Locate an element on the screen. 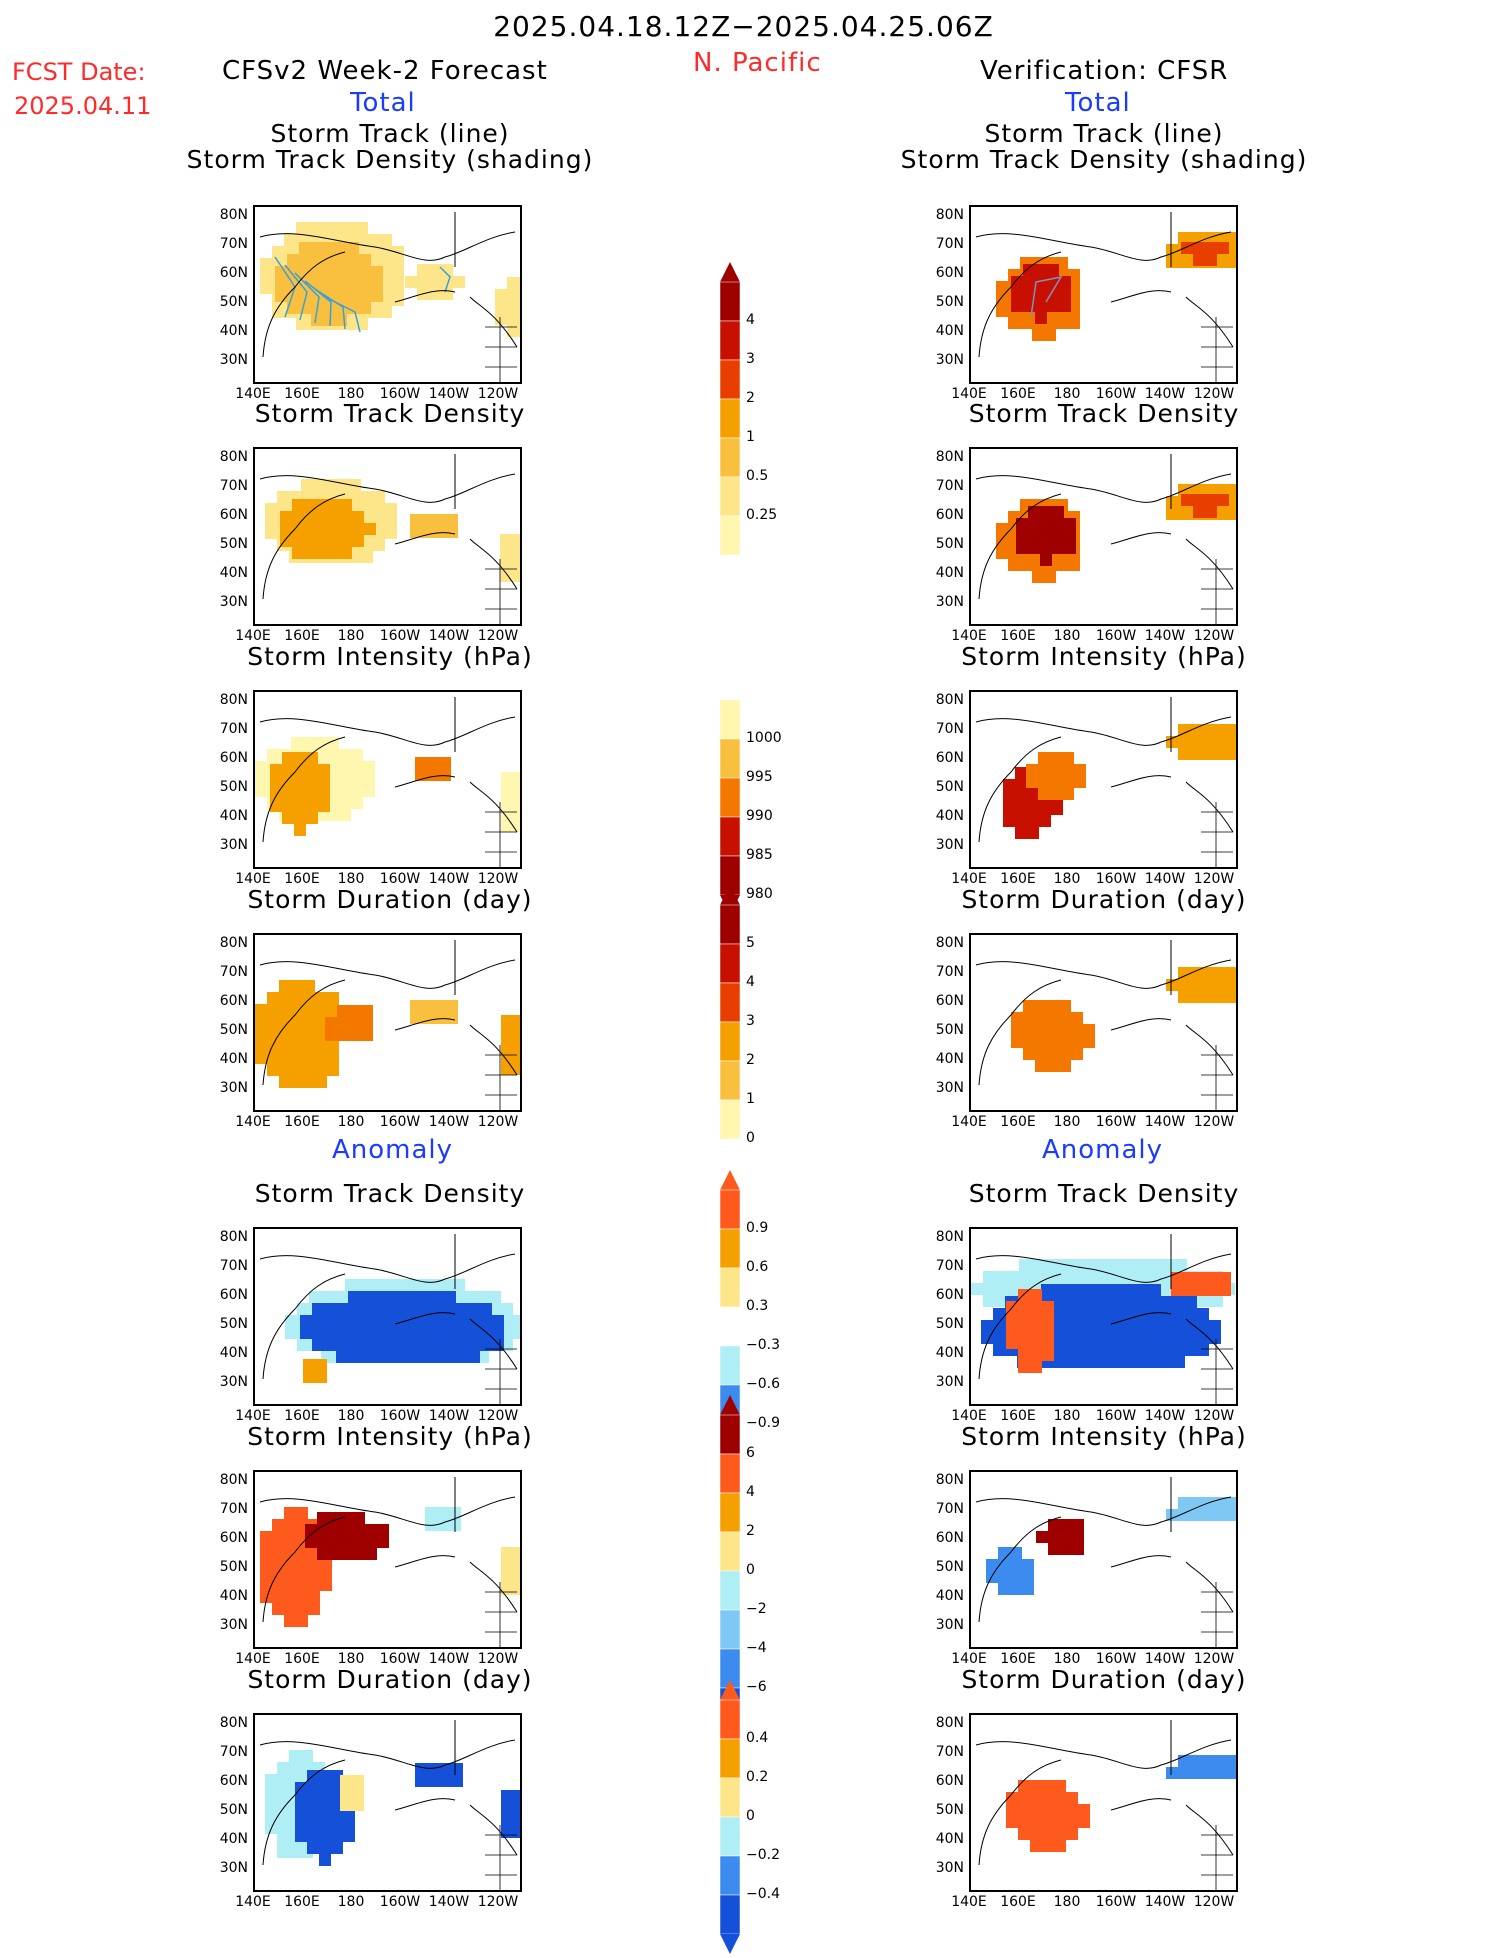  panel-title: Storm Intensity (hPa) is located at coordinates (1104, 1436).